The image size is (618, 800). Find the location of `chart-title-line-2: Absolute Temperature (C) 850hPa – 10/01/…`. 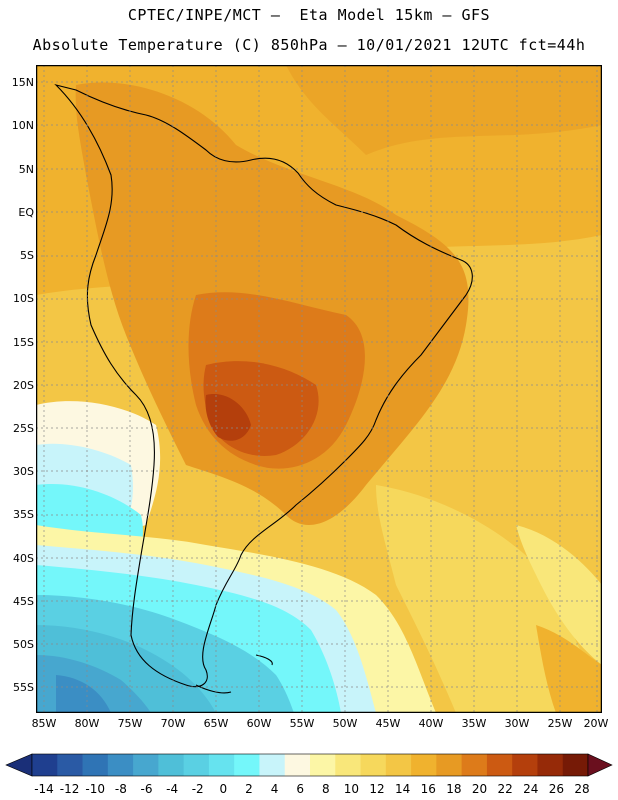

chart-title-line-2: Absolute Temperature (C) 850hPa – 10/01/… is located at coordinates (309, 45).